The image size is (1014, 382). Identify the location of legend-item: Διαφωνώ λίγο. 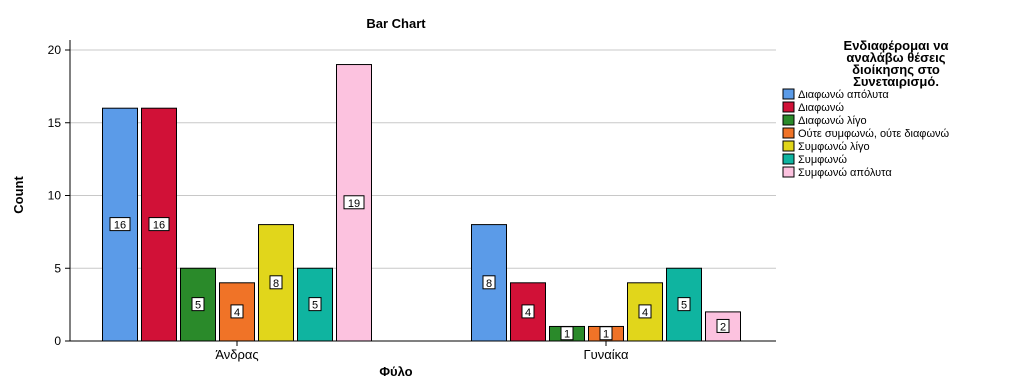
(832, 121).